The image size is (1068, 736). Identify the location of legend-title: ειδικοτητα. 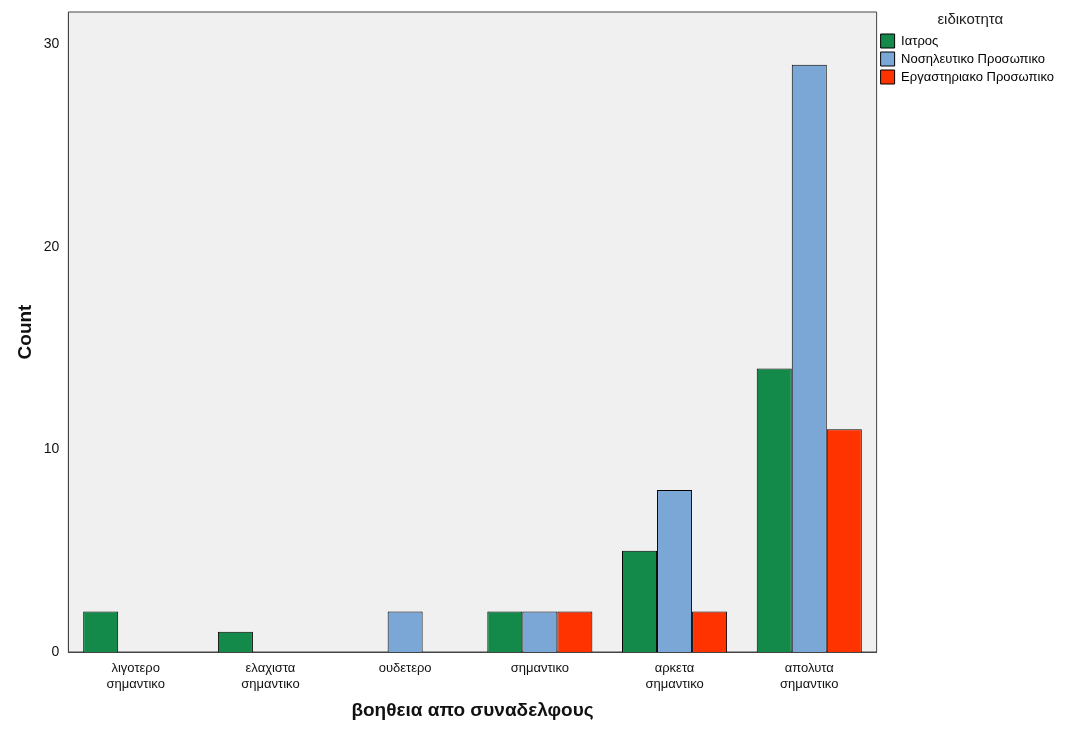
(970, 18).